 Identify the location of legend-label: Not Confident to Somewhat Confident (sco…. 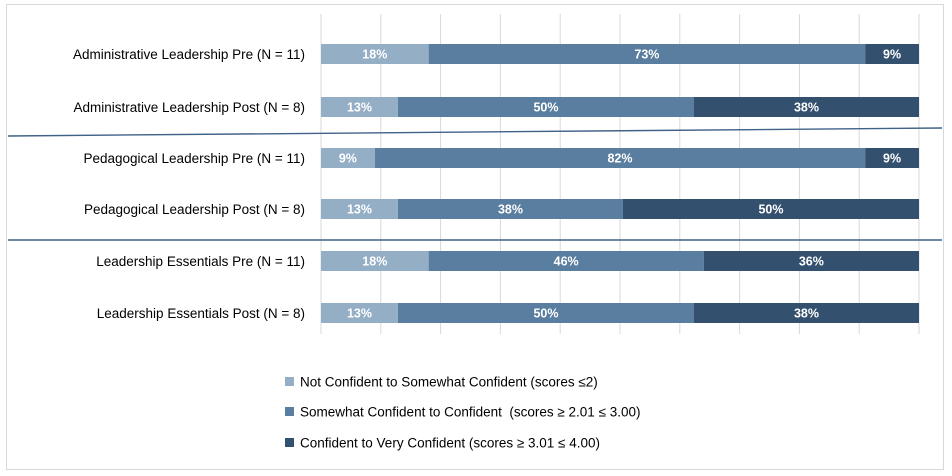
(449, 382).